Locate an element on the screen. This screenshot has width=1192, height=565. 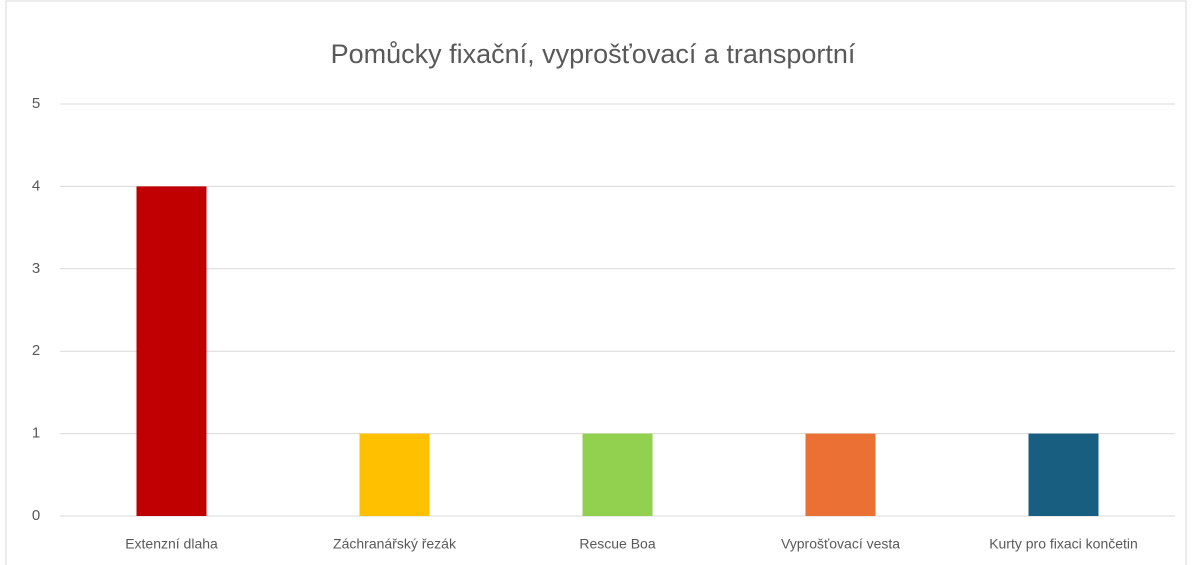
y-tick-label: 2 is located at coordinates (36, 350).